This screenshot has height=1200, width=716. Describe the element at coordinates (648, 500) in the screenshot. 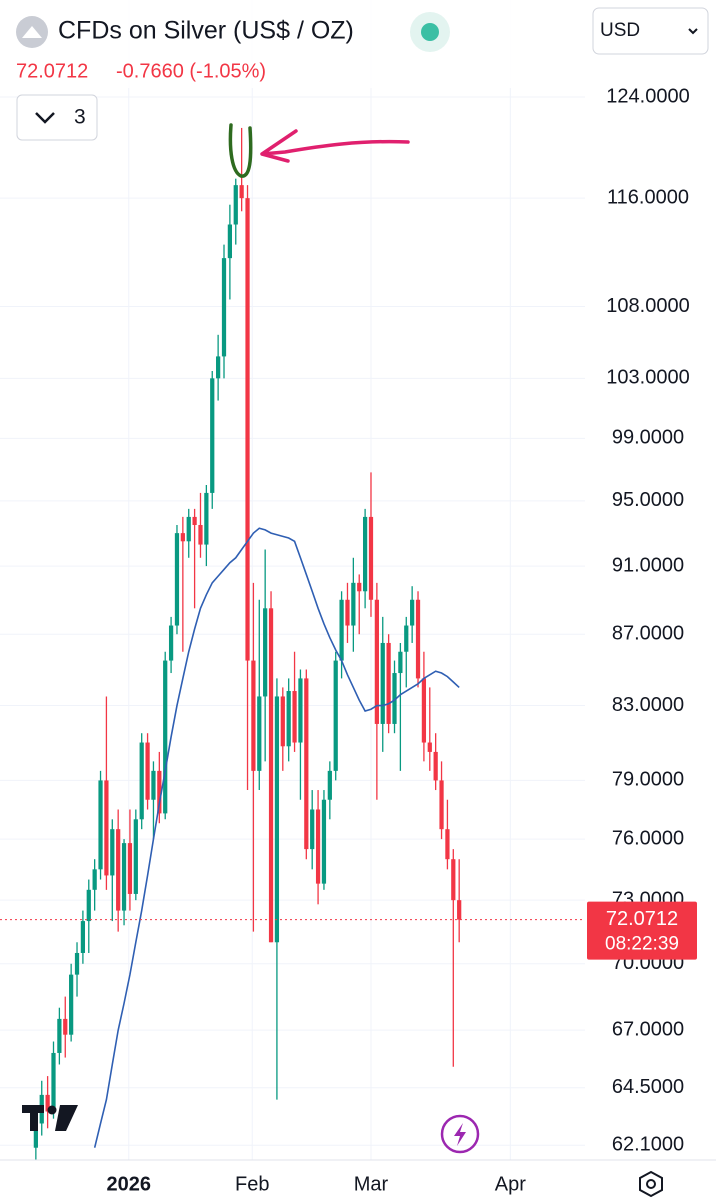

I see `y-tick-label: 95.0000` at that location.